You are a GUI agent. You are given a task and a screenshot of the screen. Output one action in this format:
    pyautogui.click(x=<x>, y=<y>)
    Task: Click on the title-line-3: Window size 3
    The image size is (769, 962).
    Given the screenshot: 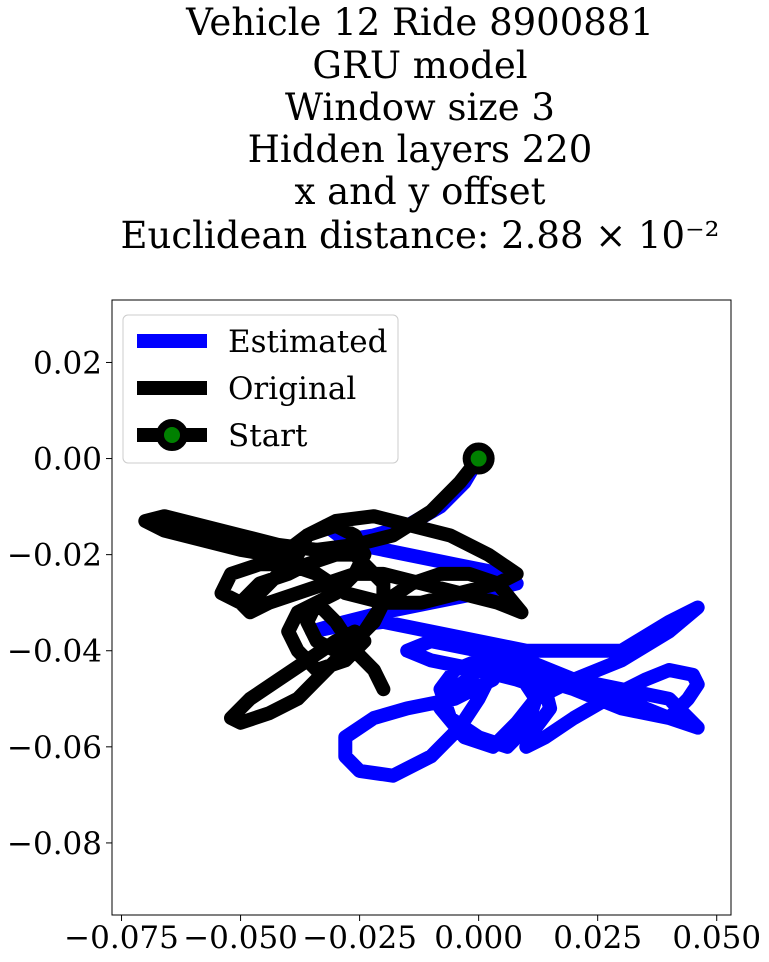 What is the action you would take?
    pyautogui.click(x=420, y=107)
    